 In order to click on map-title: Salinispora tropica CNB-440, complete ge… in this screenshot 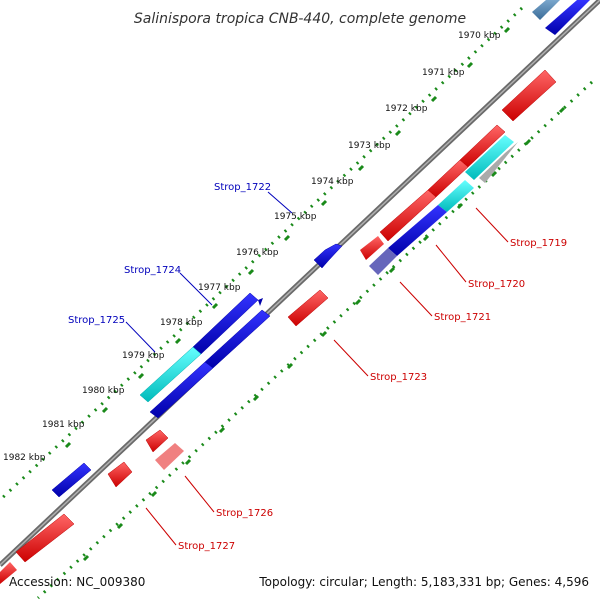, I will do `click(300, 19)`.